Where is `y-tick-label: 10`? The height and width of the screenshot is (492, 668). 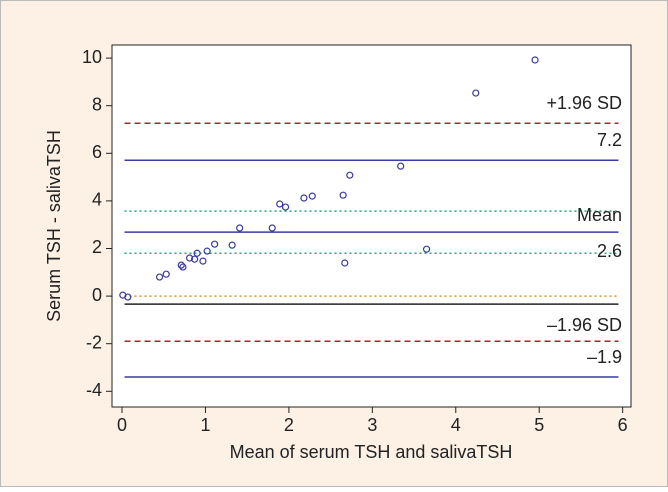 y-tick-label: 10 is located at coordinates (92, 57).